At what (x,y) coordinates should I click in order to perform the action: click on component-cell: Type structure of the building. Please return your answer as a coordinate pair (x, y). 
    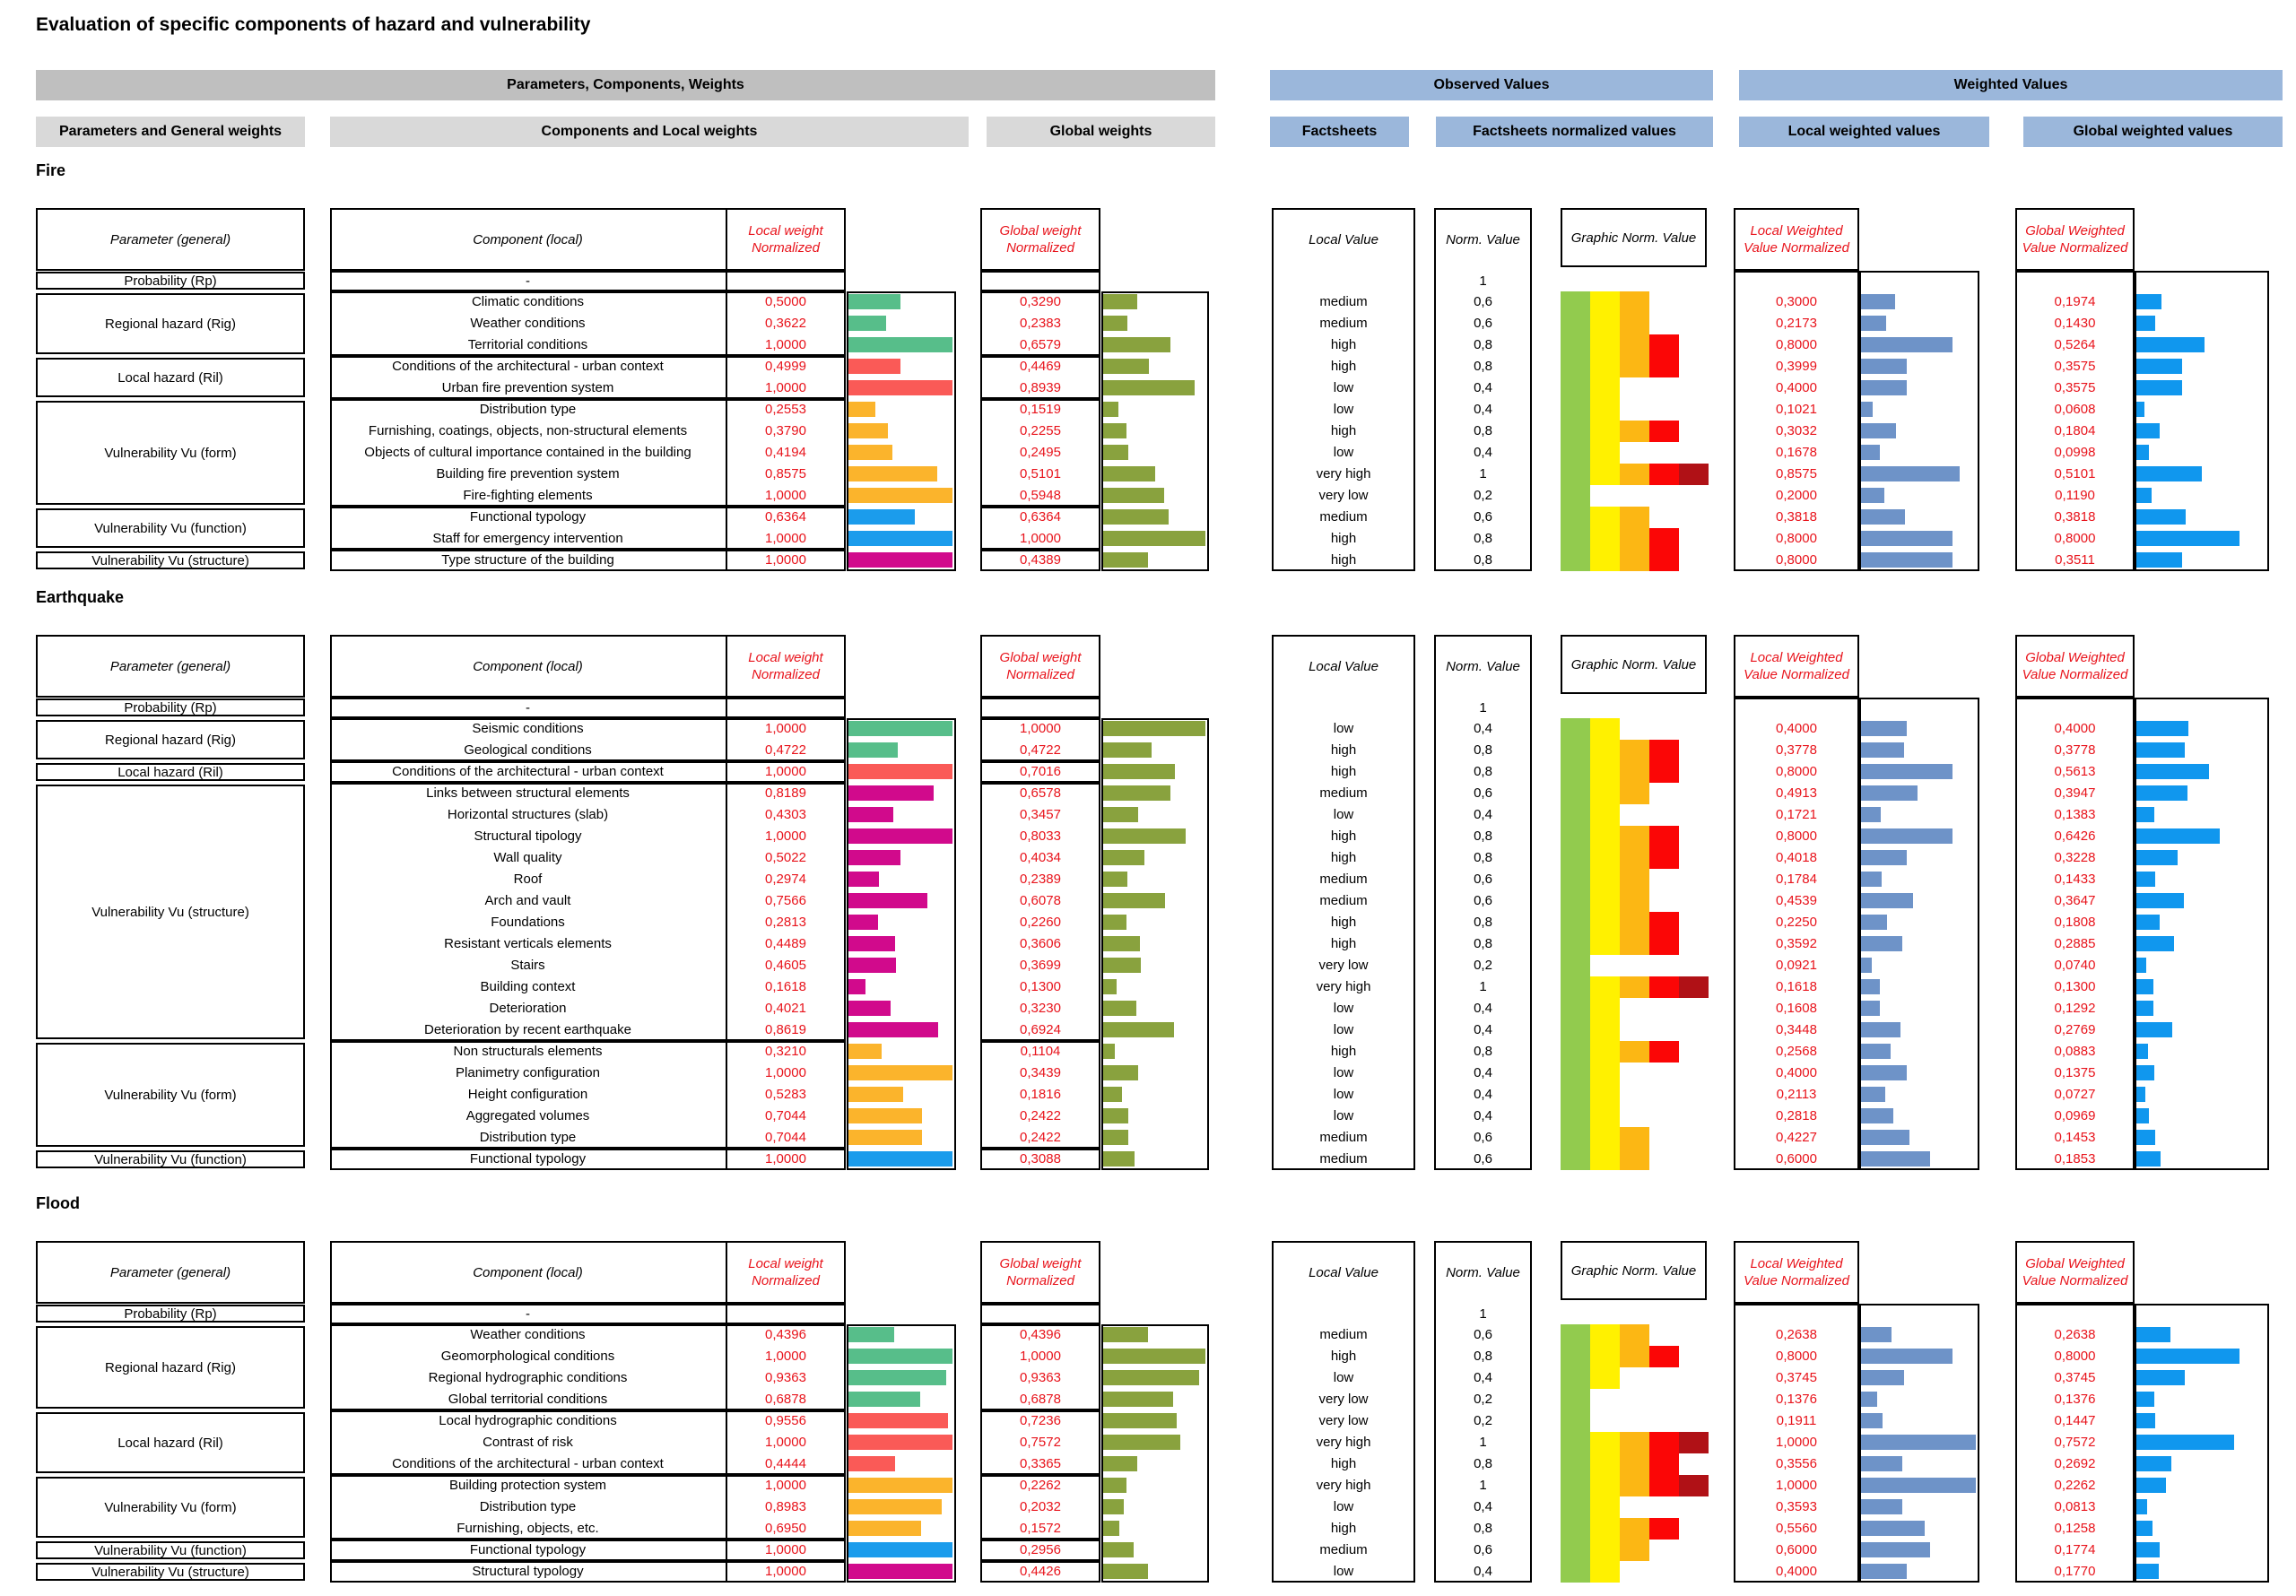
    Looking at the image, I should click on (527, 560).